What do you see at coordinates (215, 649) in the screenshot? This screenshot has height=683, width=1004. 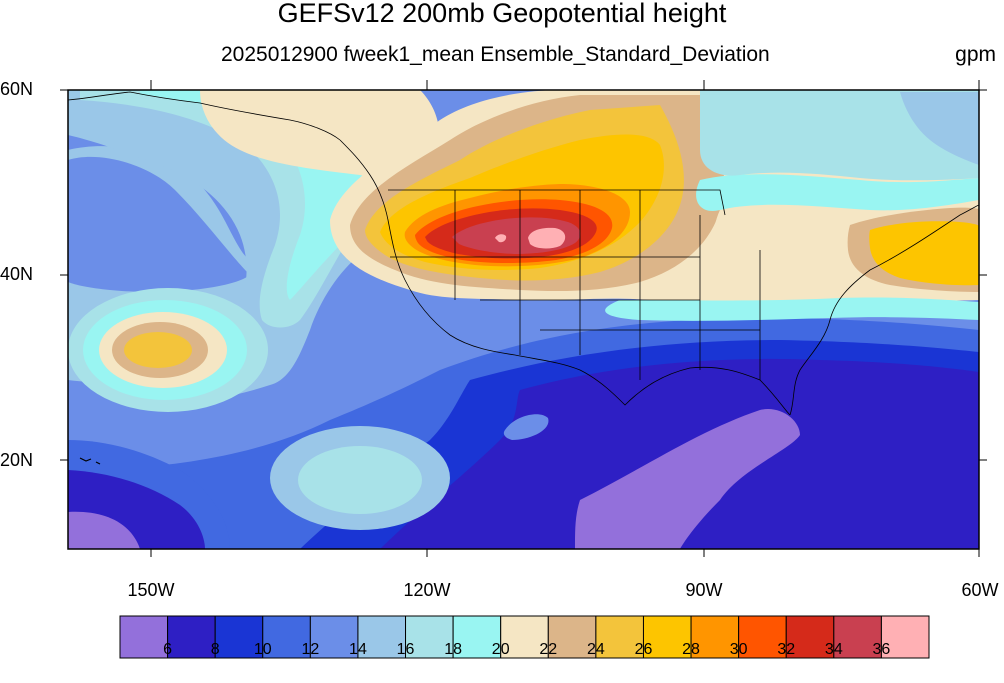 I see `colorbar-tick-label: 8` at bounding box center [215, 649].